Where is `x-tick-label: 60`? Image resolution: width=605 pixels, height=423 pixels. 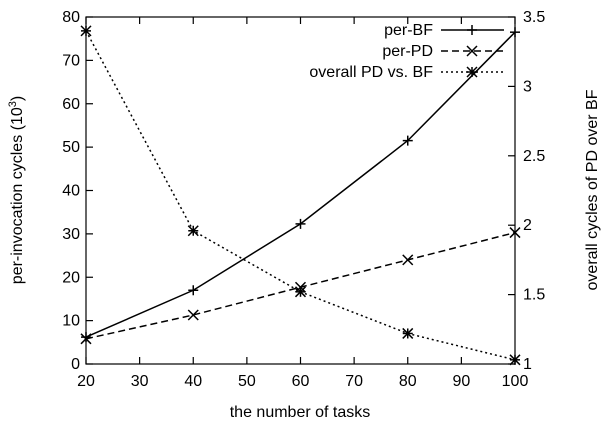 x-tick-label: 60 is located at coordinates (301, 381).